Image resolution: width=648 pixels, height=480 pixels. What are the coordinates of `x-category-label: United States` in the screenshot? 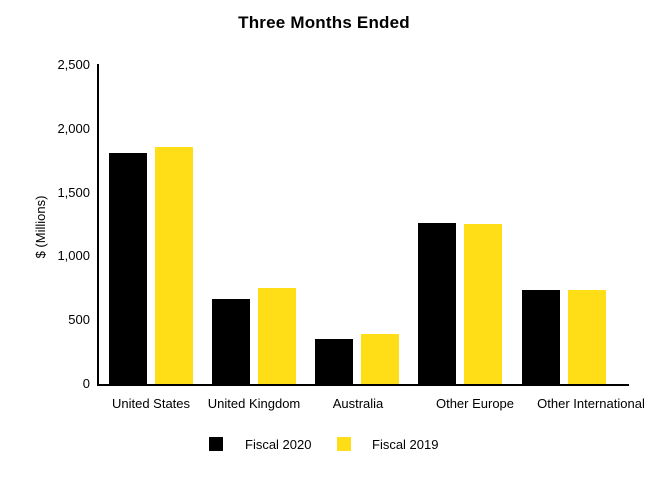 It's located at (151, 403).